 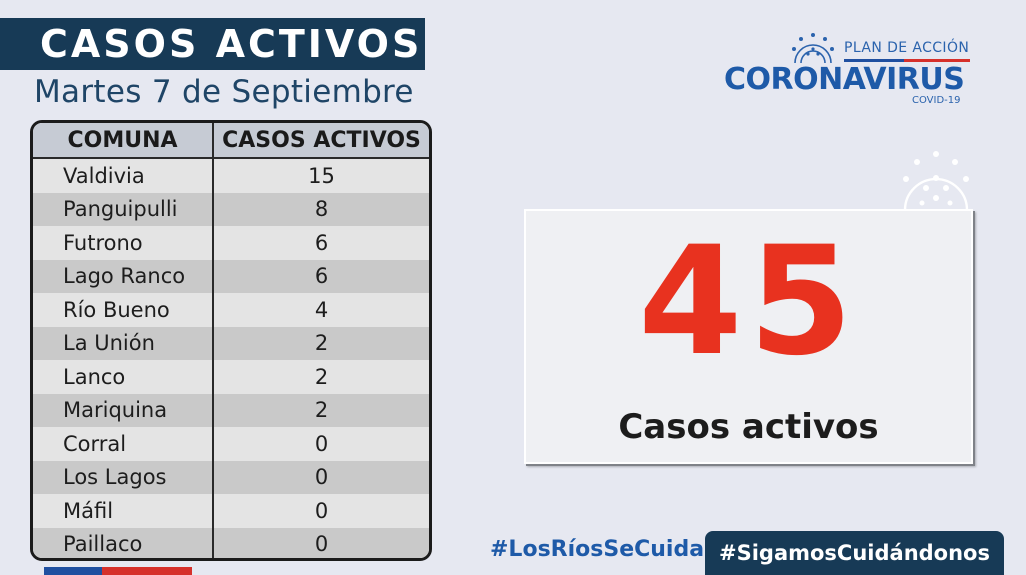 What do you see at coordinates (321, 309) in the screenshot?
I see `casos-cell: 4` at bounding box center [321, 309].